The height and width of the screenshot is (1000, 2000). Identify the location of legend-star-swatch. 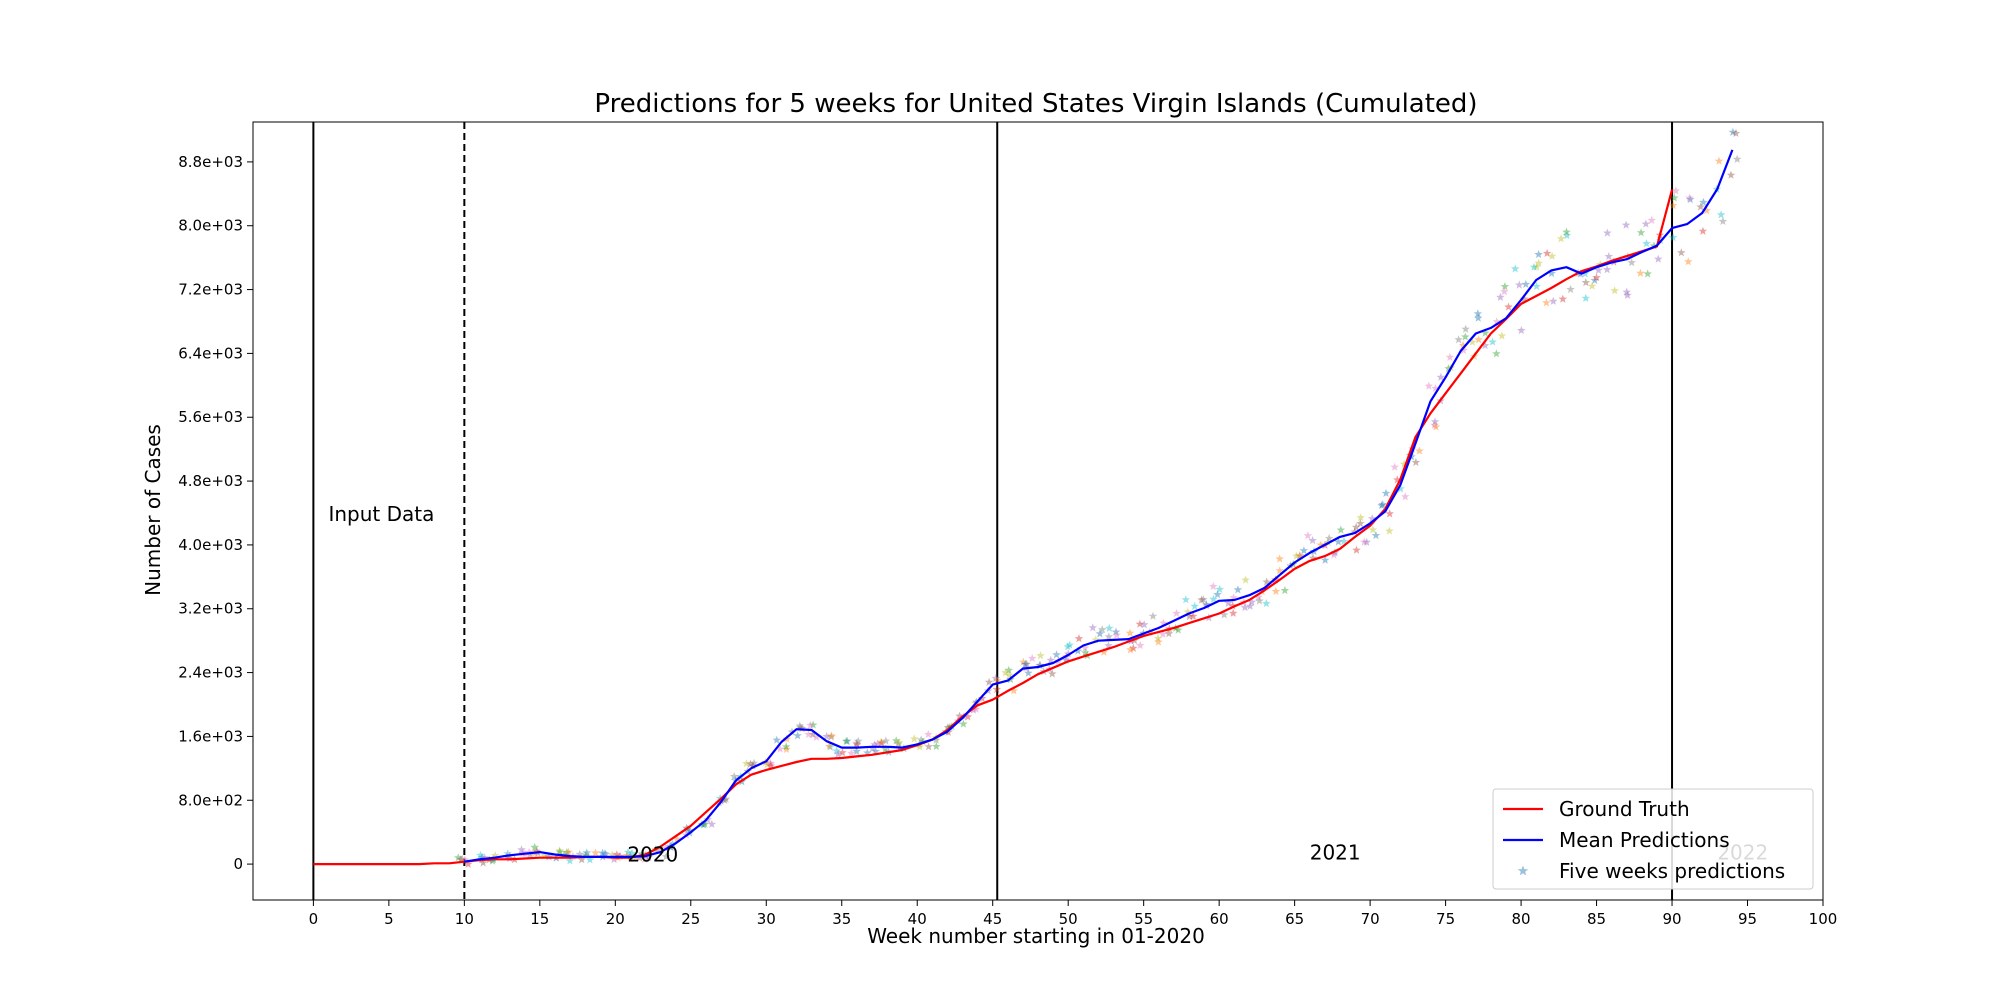
(1523, 870).